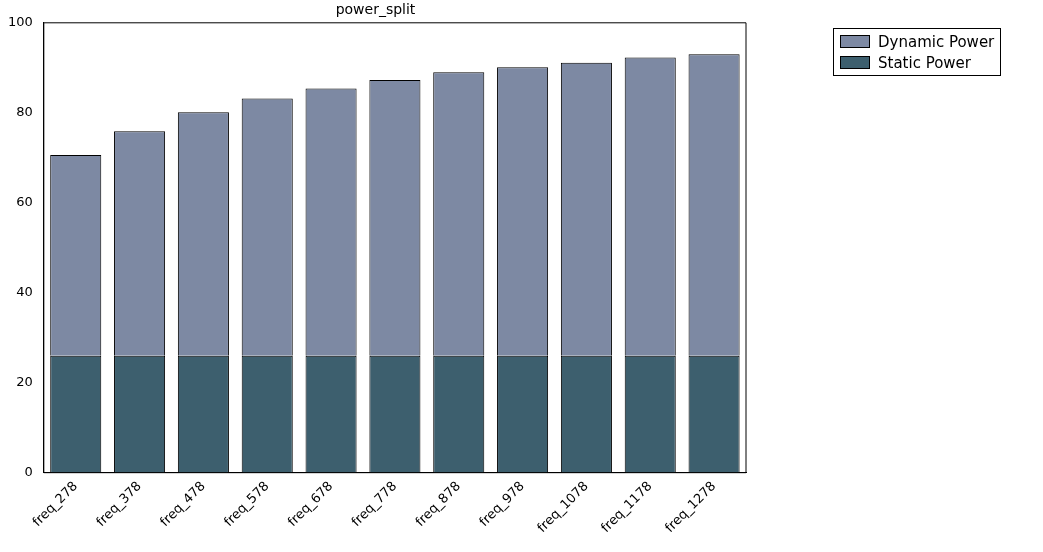 This screenshot has width=1043, height=552. What do you see at coordinates (936, 41) in the screenshot?
I see `text: Dynamic Power` at bounding box center [936, 41].